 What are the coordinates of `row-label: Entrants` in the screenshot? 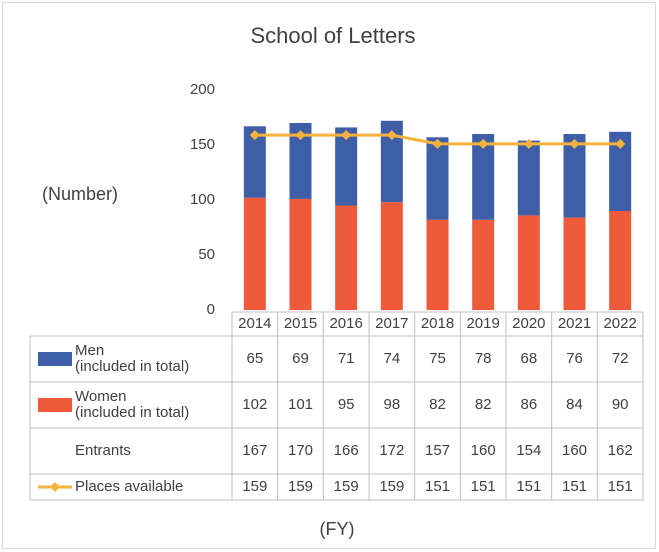 It's located at (103, 450).